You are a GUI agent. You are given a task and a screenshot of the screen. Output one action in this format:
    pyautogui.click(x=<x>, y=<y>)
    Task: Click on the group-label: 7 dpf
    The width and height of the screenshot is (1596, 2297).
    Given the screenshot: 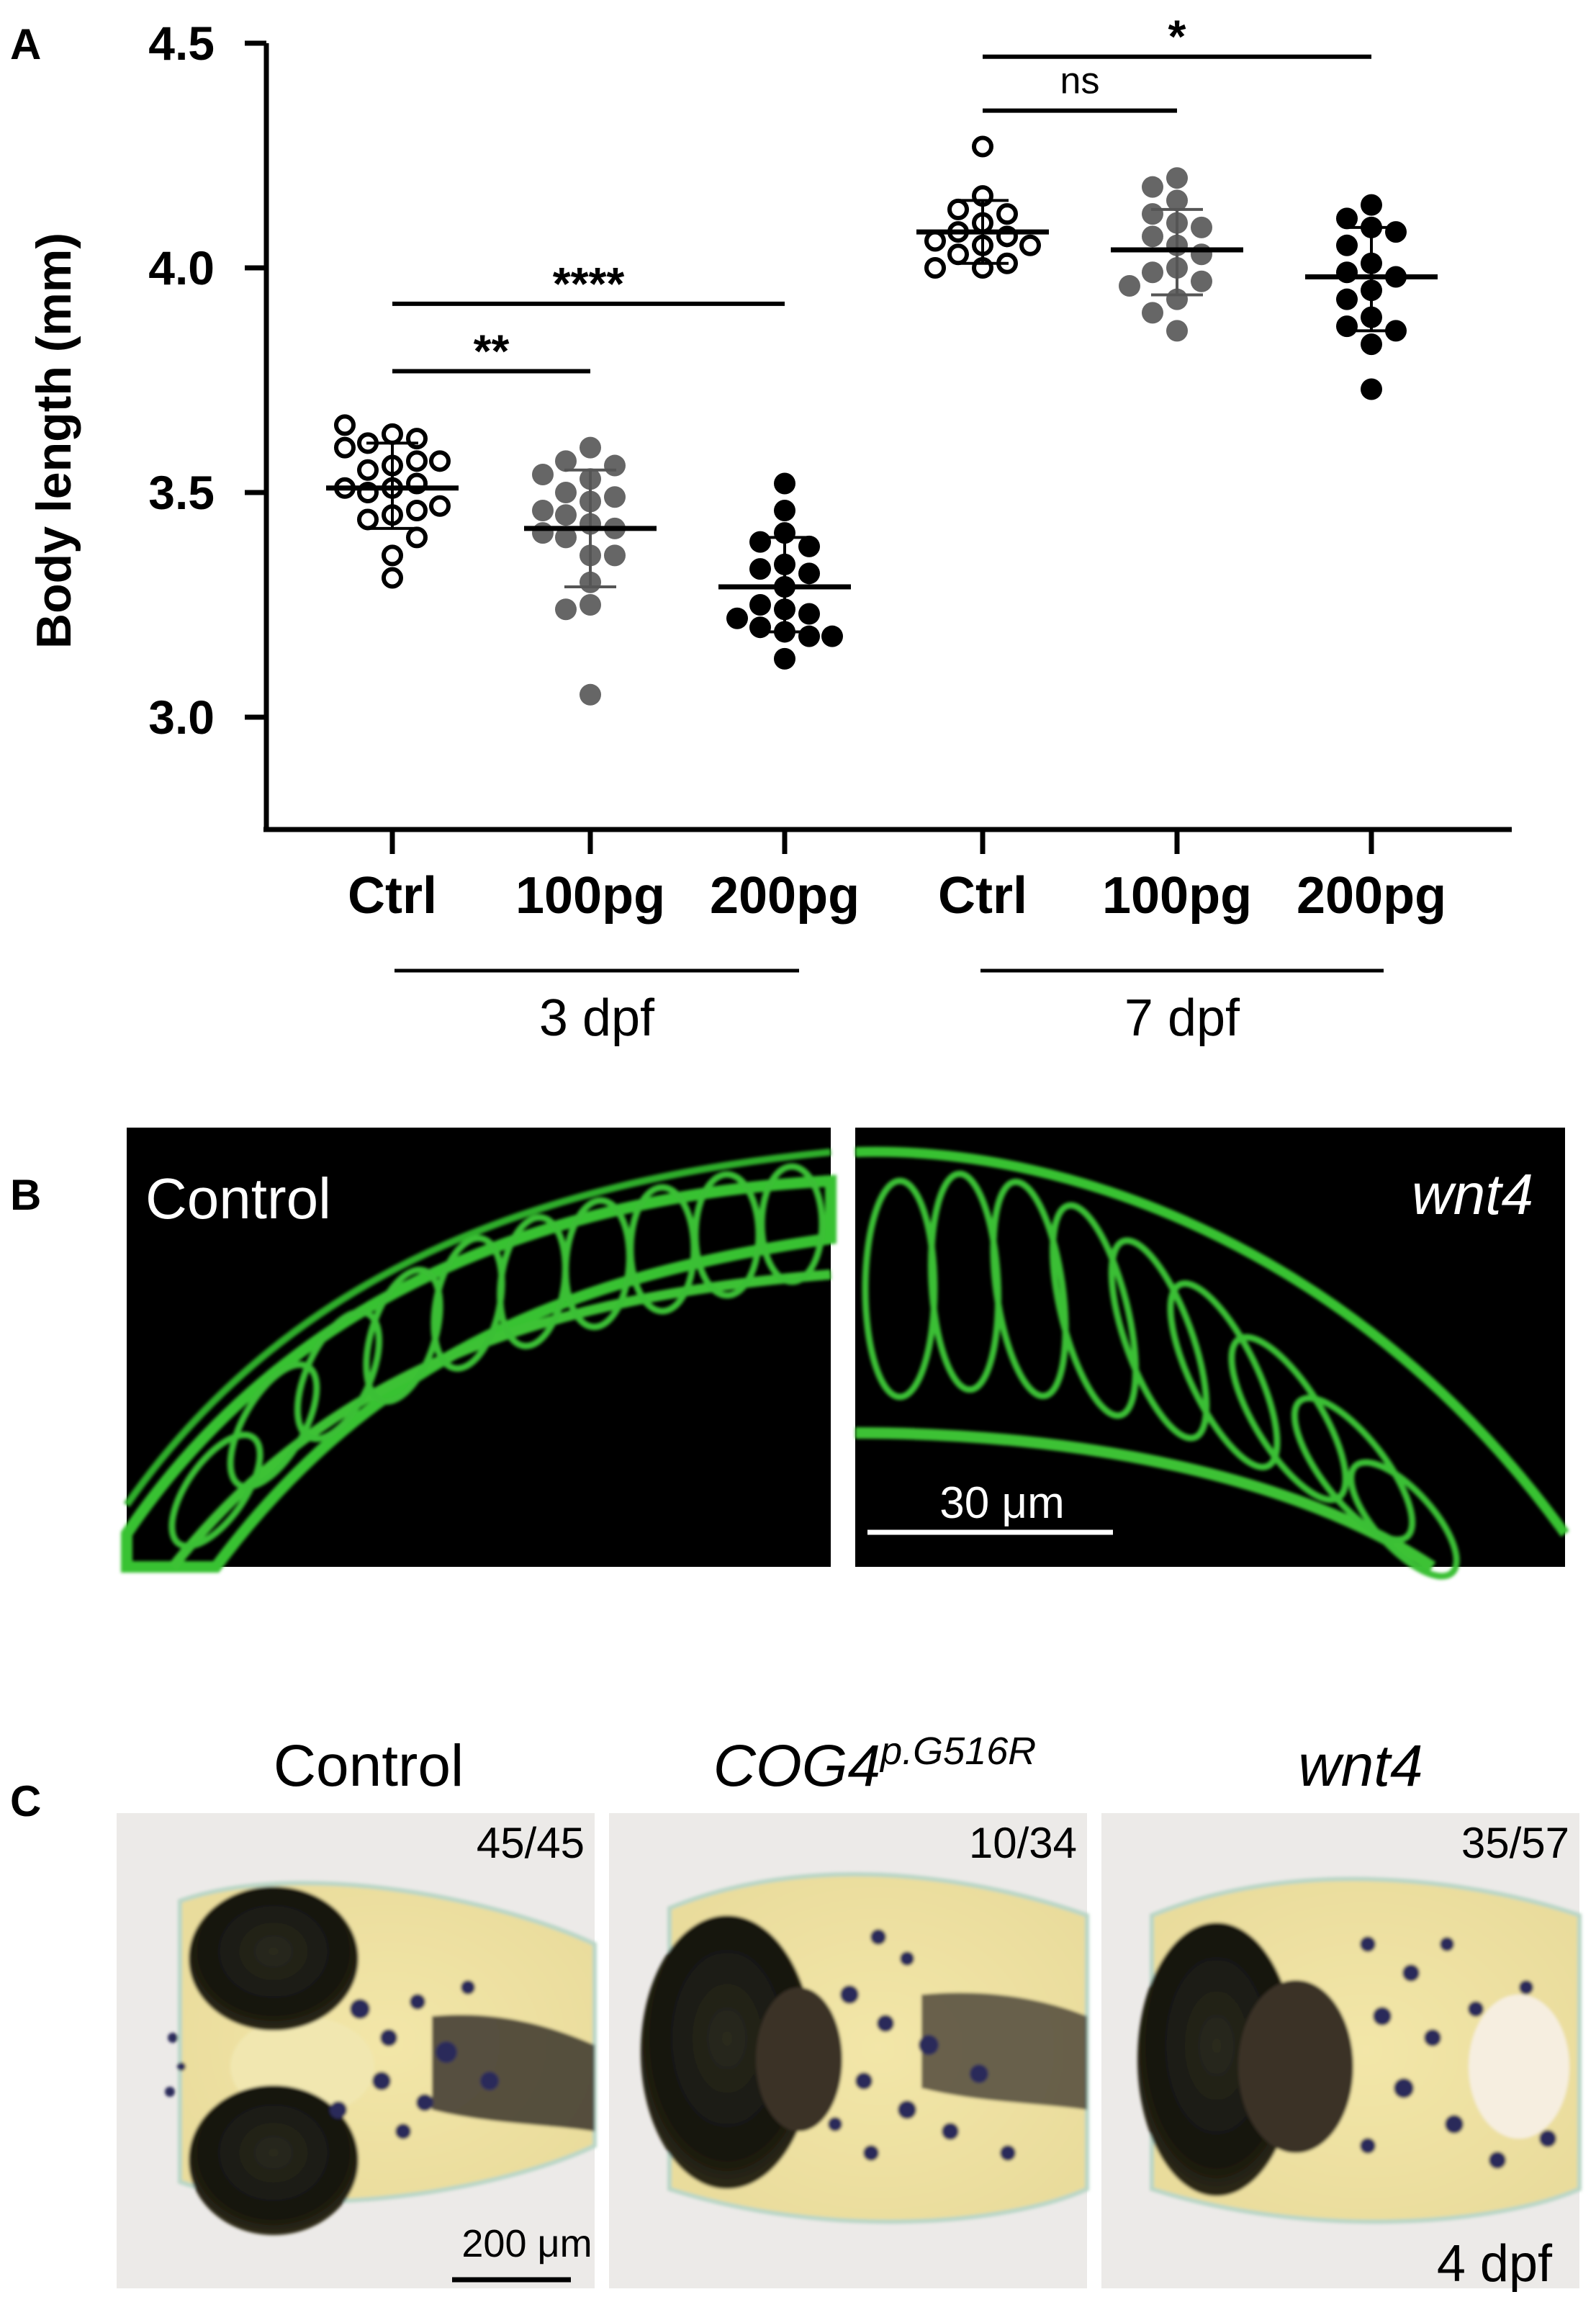 What is the action you would take?
    pyautogui.click(x=1182, y=1018)
    